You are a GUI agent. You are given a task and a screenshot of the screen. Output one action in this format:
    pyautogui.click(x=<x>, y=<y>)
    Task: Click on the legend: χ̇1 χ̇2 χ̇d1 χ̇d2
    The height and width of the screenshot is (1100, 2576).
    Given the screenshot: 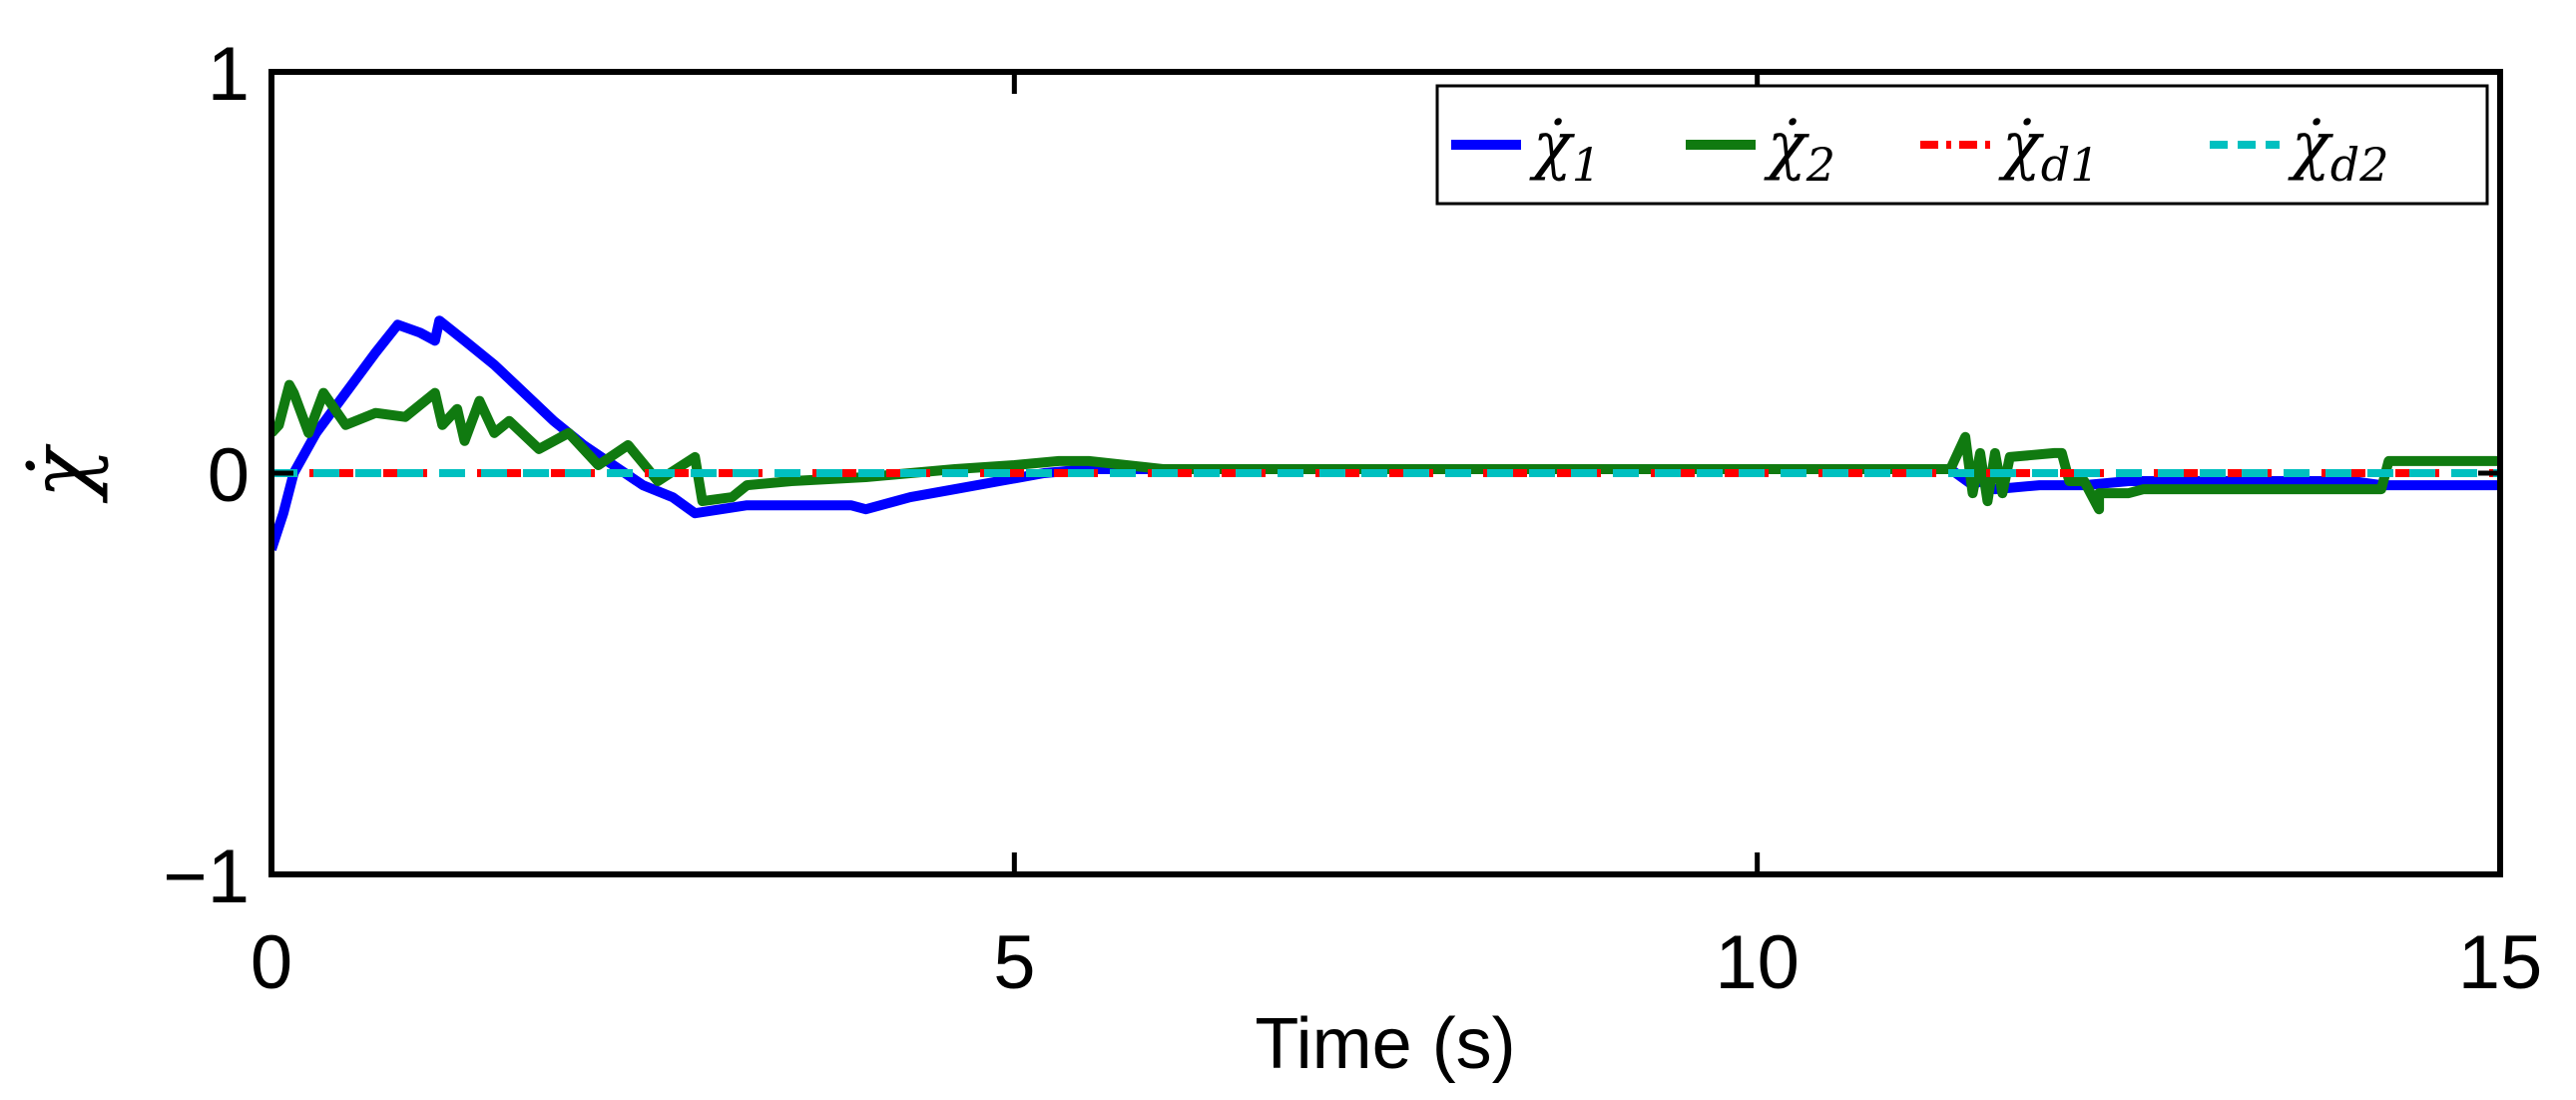 What is the action you would take?
    pyautogui.click(x=1962, y=145)
    